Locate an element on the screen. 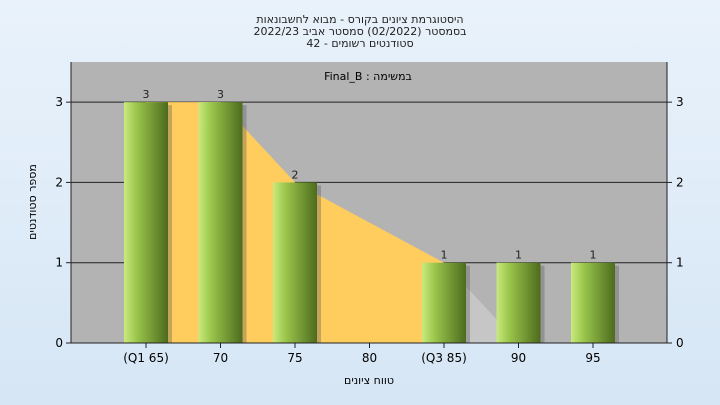  y-tick-label-right-2: 2 is located at coordinates (680, 182).